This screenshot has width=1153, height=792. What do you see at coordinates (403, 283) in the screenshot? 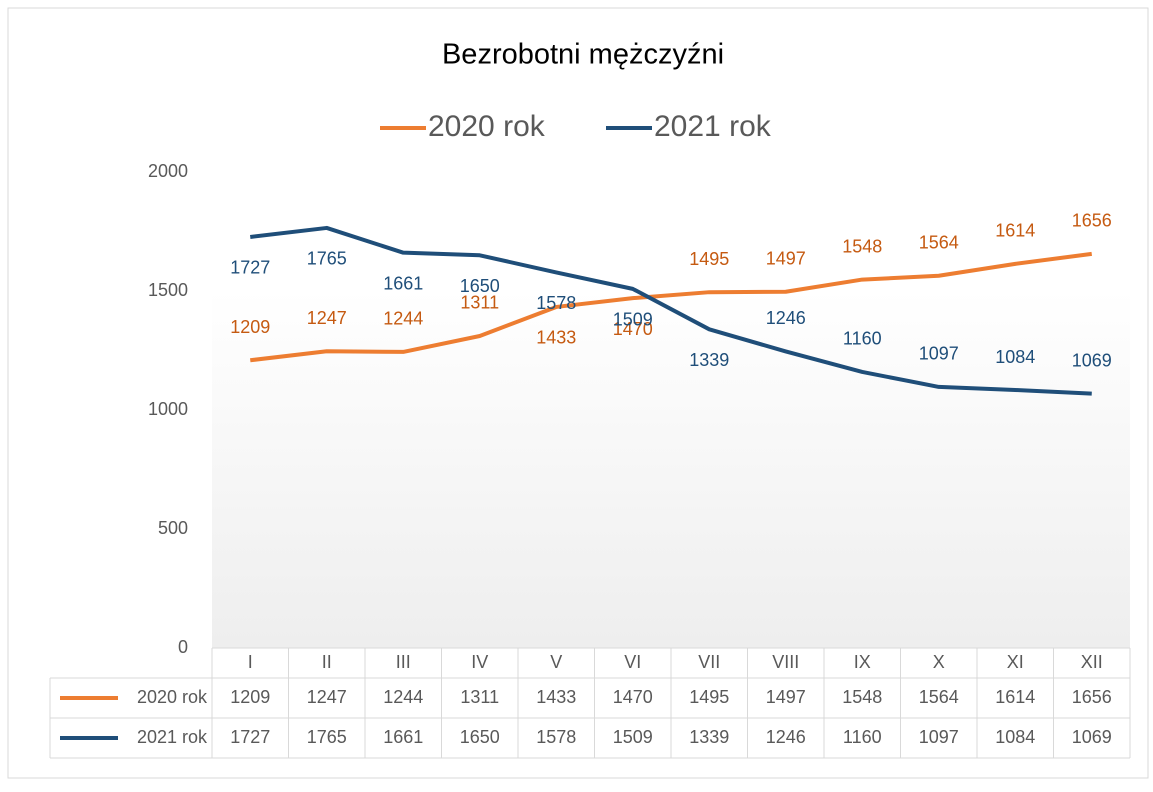
I see `data-label: 1661` at bounding box center [403, 283].